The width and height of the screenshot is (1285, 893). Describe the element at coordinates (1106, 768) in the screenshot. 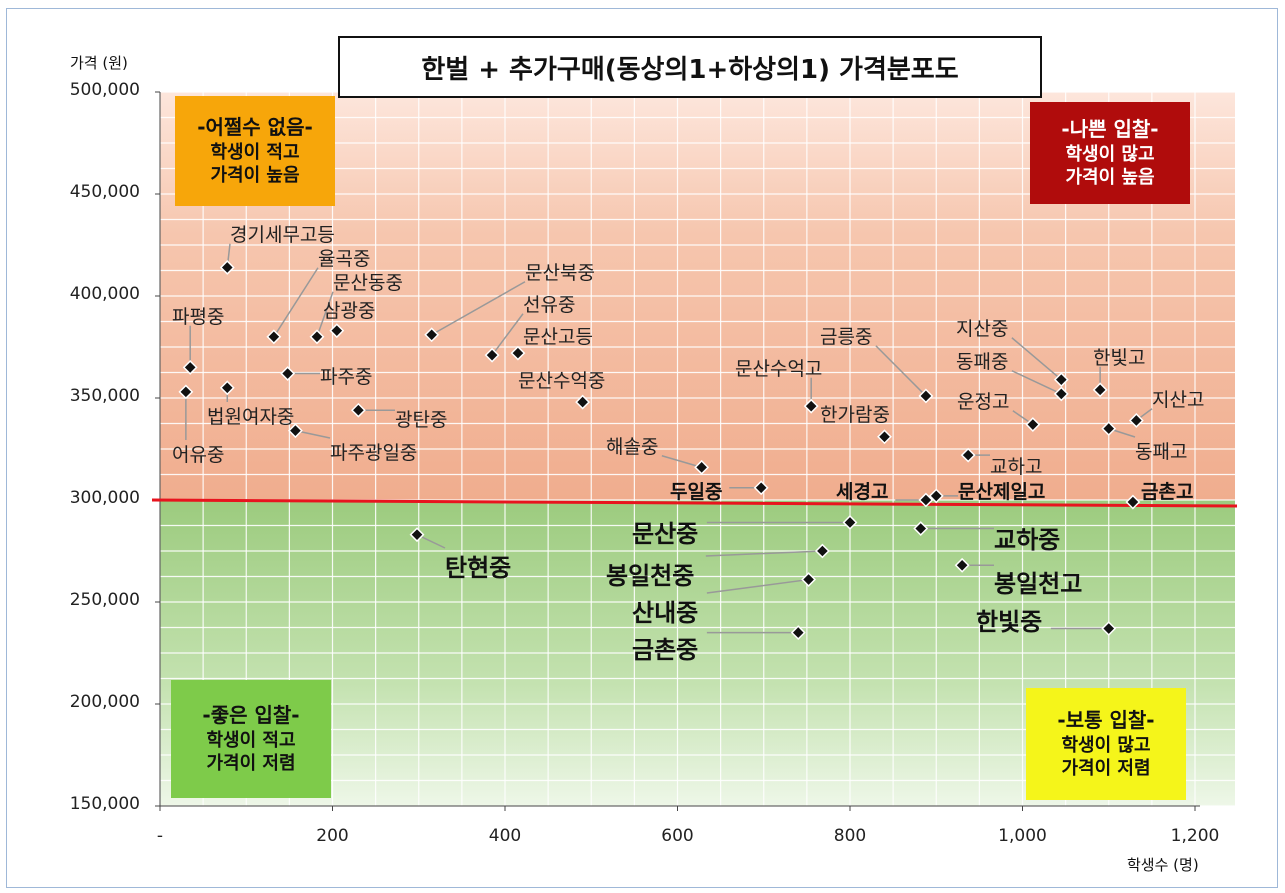

I see `quadrant-bottom-right-line3: 가격이 저렴` at that location.